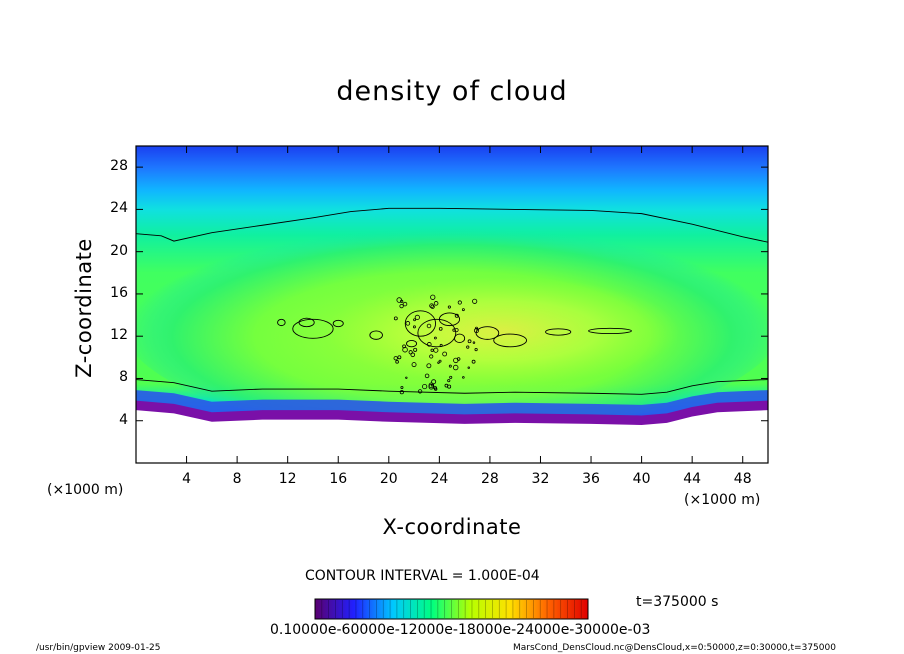  I want to click on colorbar, so click(451, 609).